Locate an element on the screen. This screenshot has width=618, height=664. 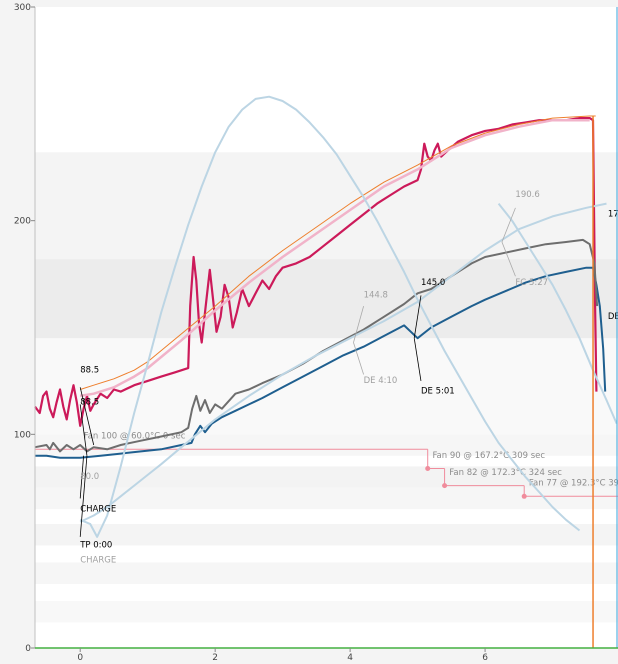
annotation-label: 190.6 is located at coordinates (527, 195).